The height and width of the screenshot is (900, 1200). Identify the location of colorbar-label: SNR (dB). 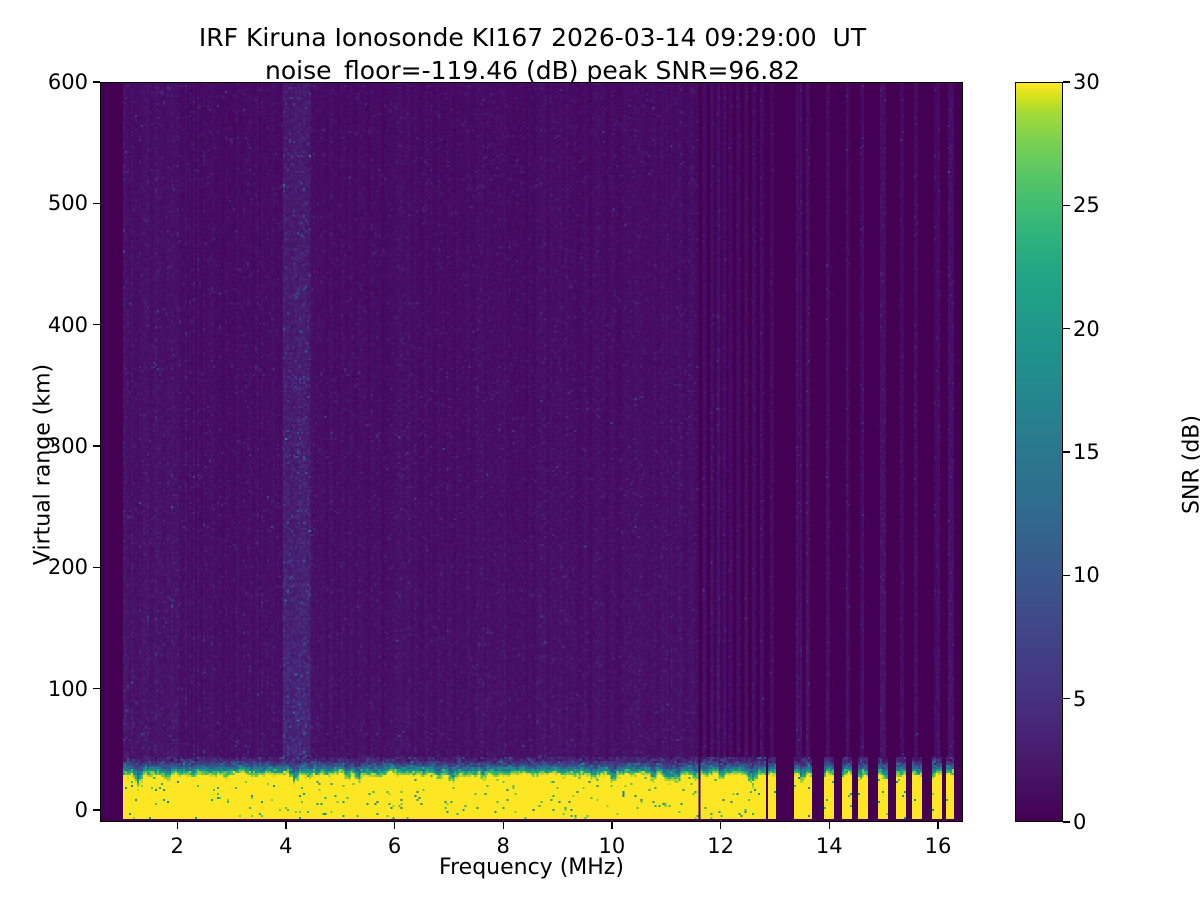
(1189, 464).